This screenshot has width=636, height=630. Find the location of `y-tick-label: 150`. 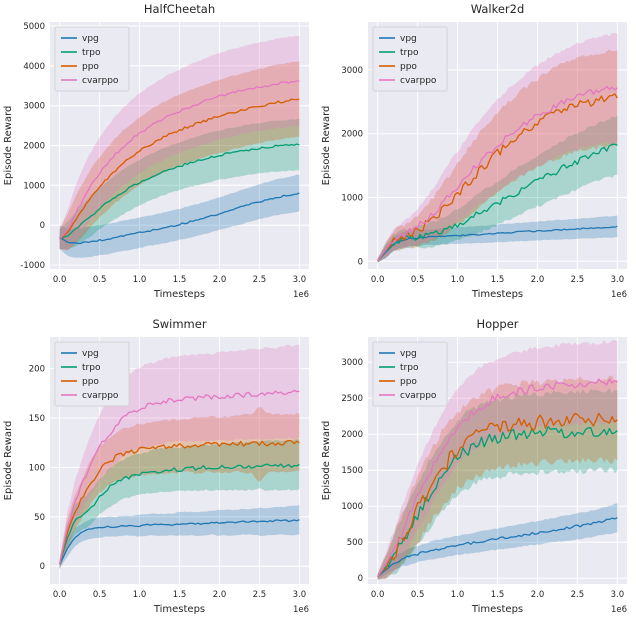

y-tick-label: 150 is located at coordinates (37, 419).